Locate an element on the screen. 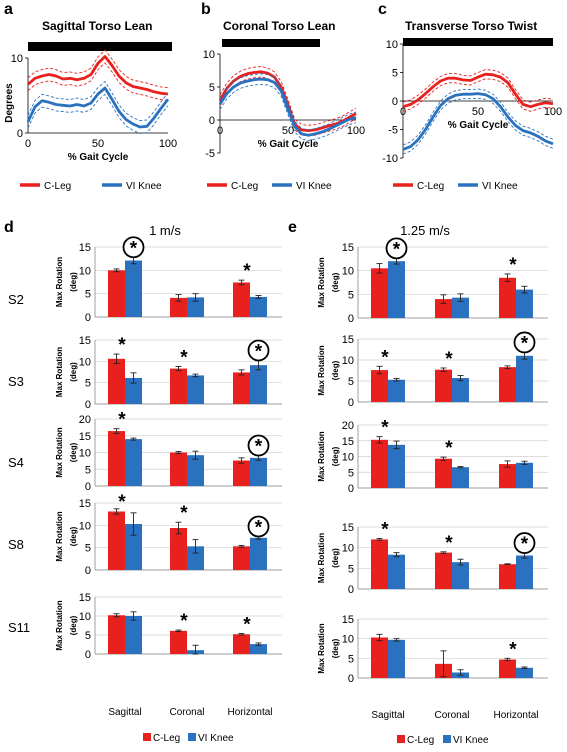  series-band-upper is located at coordinates (478, 117).